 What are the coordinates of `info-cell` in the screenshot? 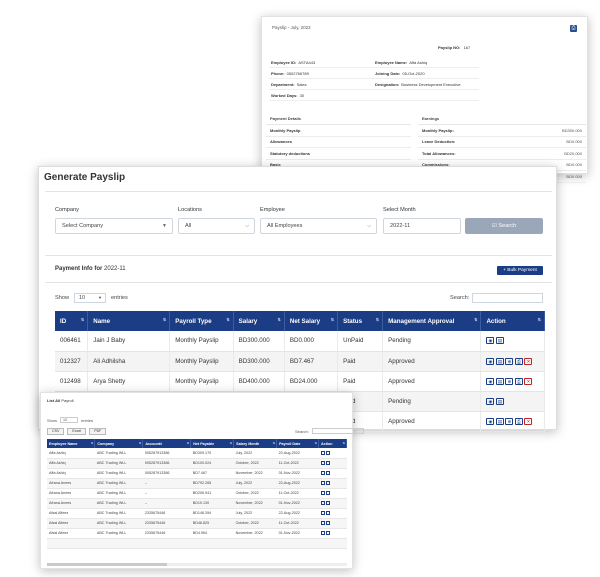 It's located at (427, 95).